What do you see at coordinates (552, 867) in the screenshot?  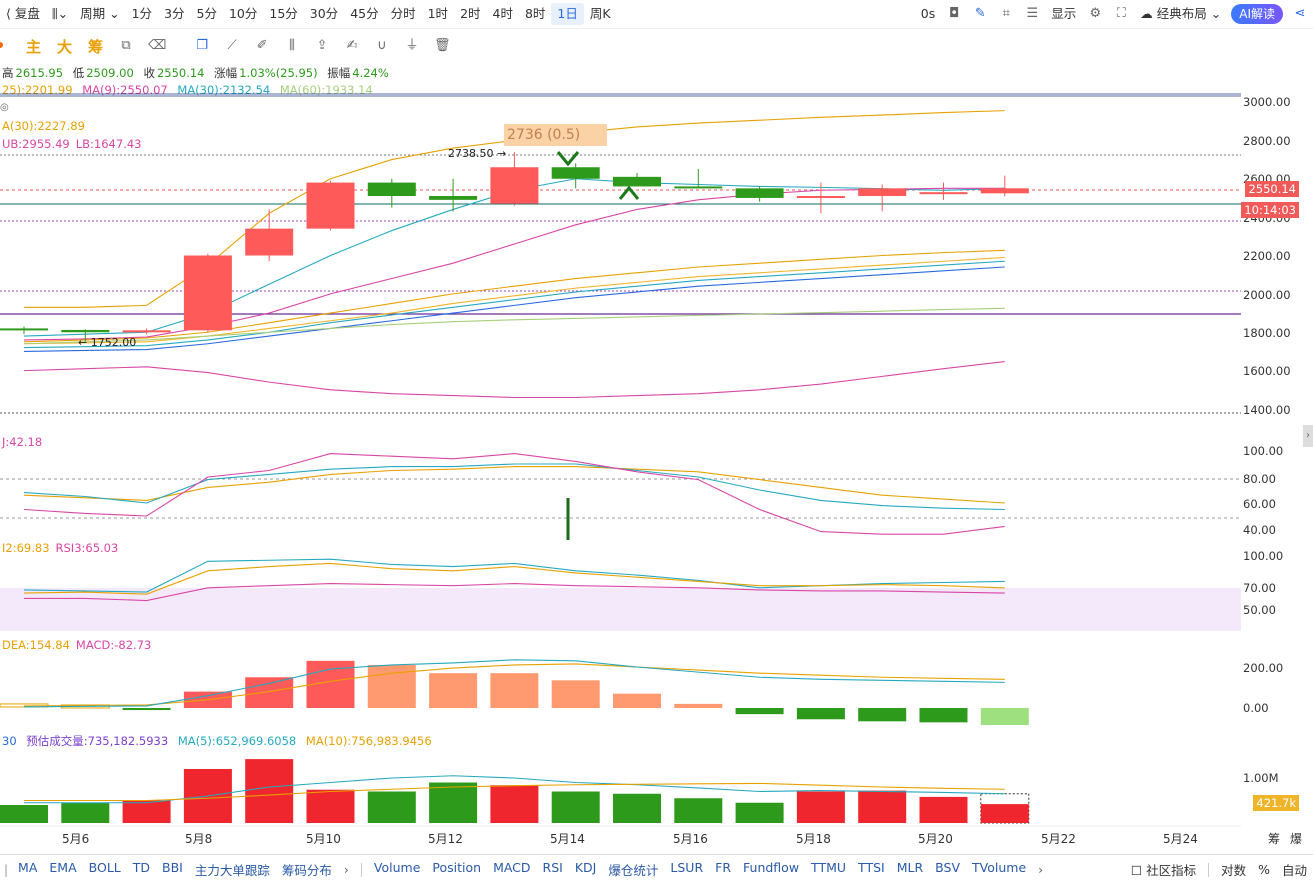 I see `sub-indicator-3: RSI` at bounding box center [552, 867].